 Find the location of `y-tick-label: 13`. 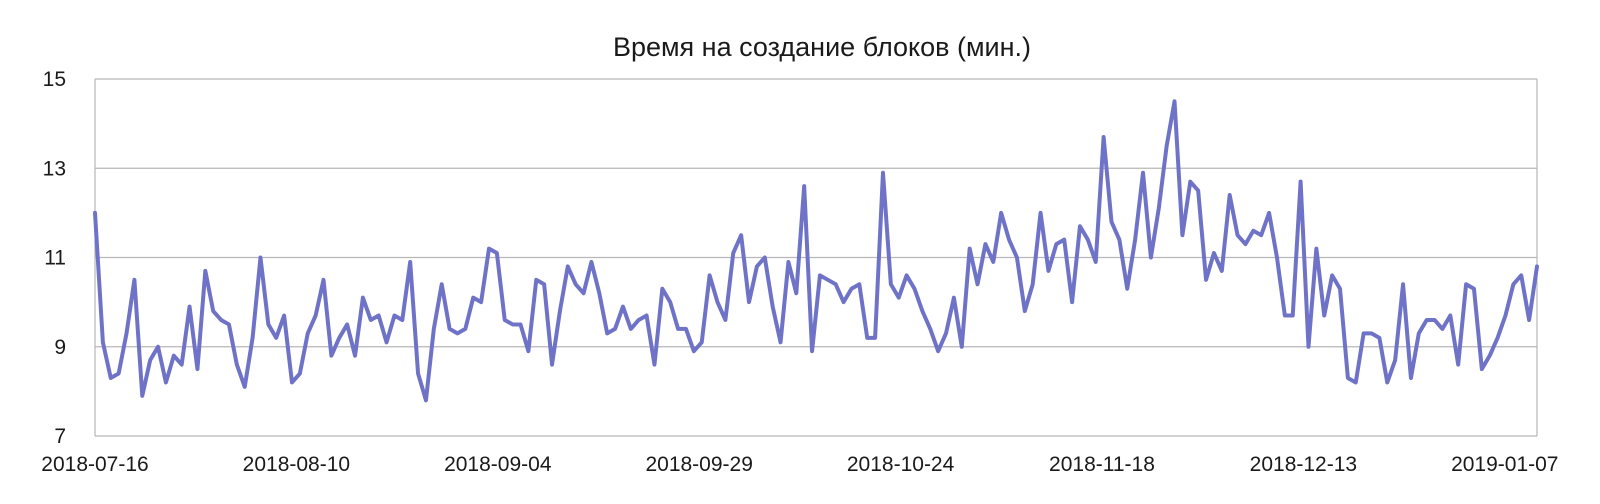

y-tick-label: 13 is located at coordinates (54, 168).